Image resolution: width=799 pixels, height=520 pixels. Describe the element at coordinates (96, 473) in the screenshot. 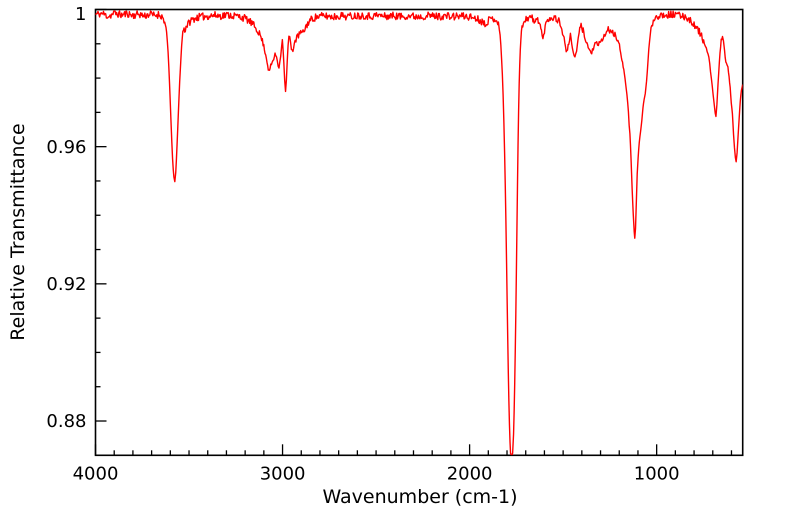

I see `x-tick-label: 4000` at that location.